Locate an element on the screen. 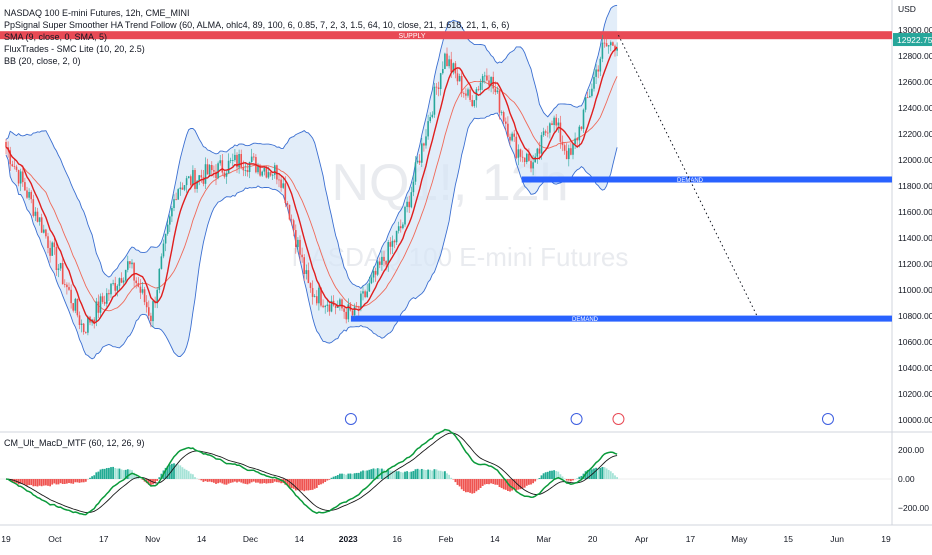  indicator-smc-lite: FluxTrades - SMC Lite (10, 20, 2.5) is located at coordinates (74, 49).